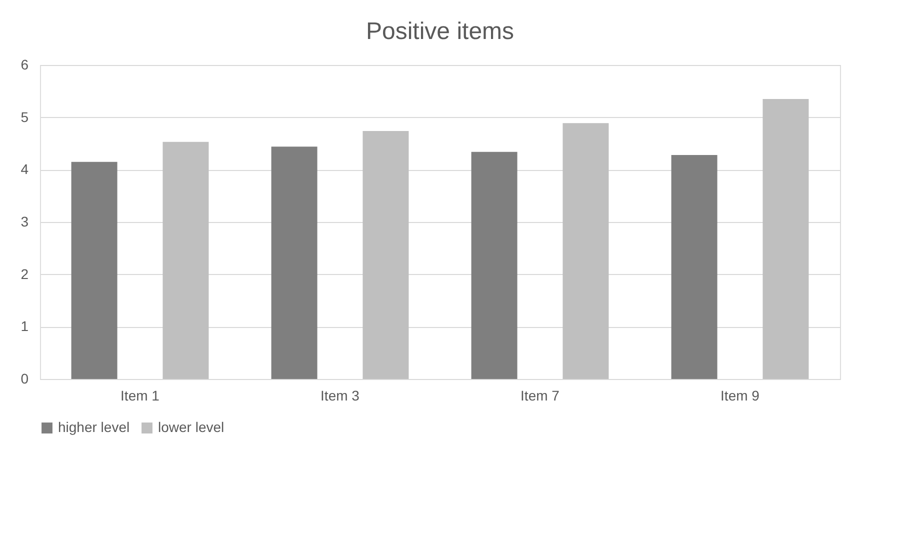 This screenshot has height=536, width=904. Describe the element at coordinates (24, 116) in the screenshot. I see `y-tick-label: 5` at that location.